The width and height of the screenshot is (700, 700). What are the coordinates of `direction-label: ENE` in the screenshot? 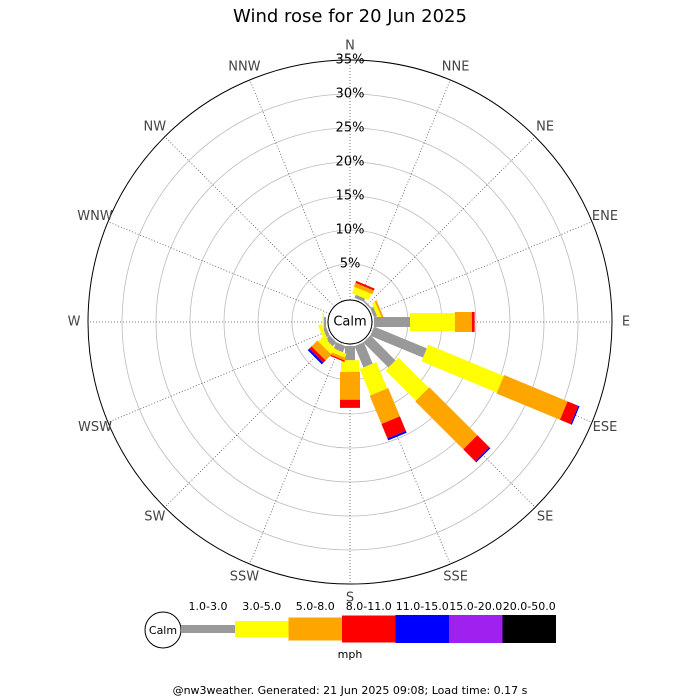 It's located at (605, 216).